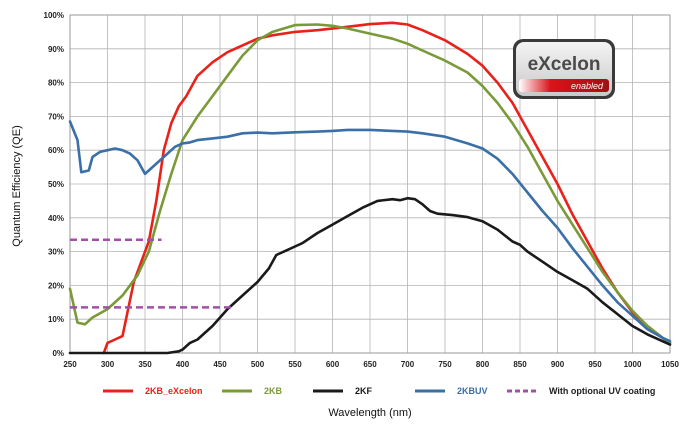 This screenshot has height=428, width=690. What do you see at coordinates (364, 391) in the screenshot?
I see `legend-label: 2KF` at bounding box center [364, 391].